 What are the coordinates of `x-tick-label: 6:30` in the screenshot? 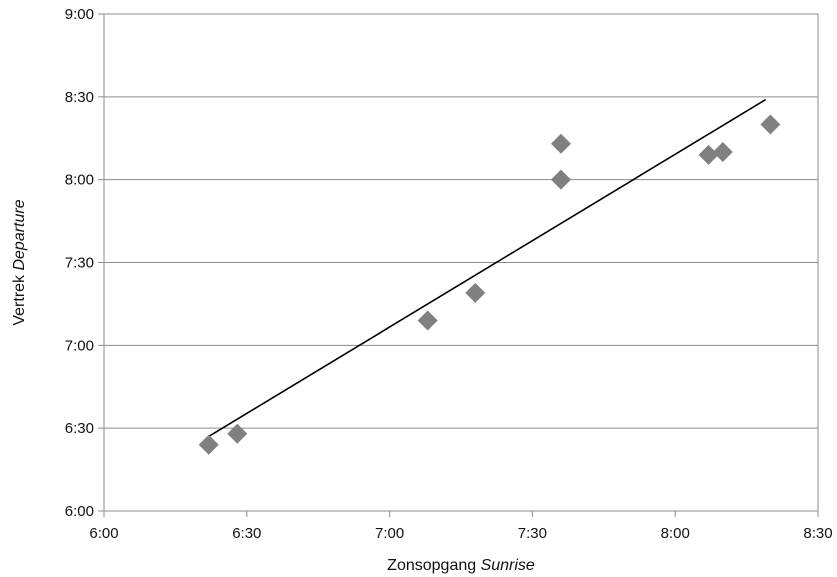 It's located at (246, 533).